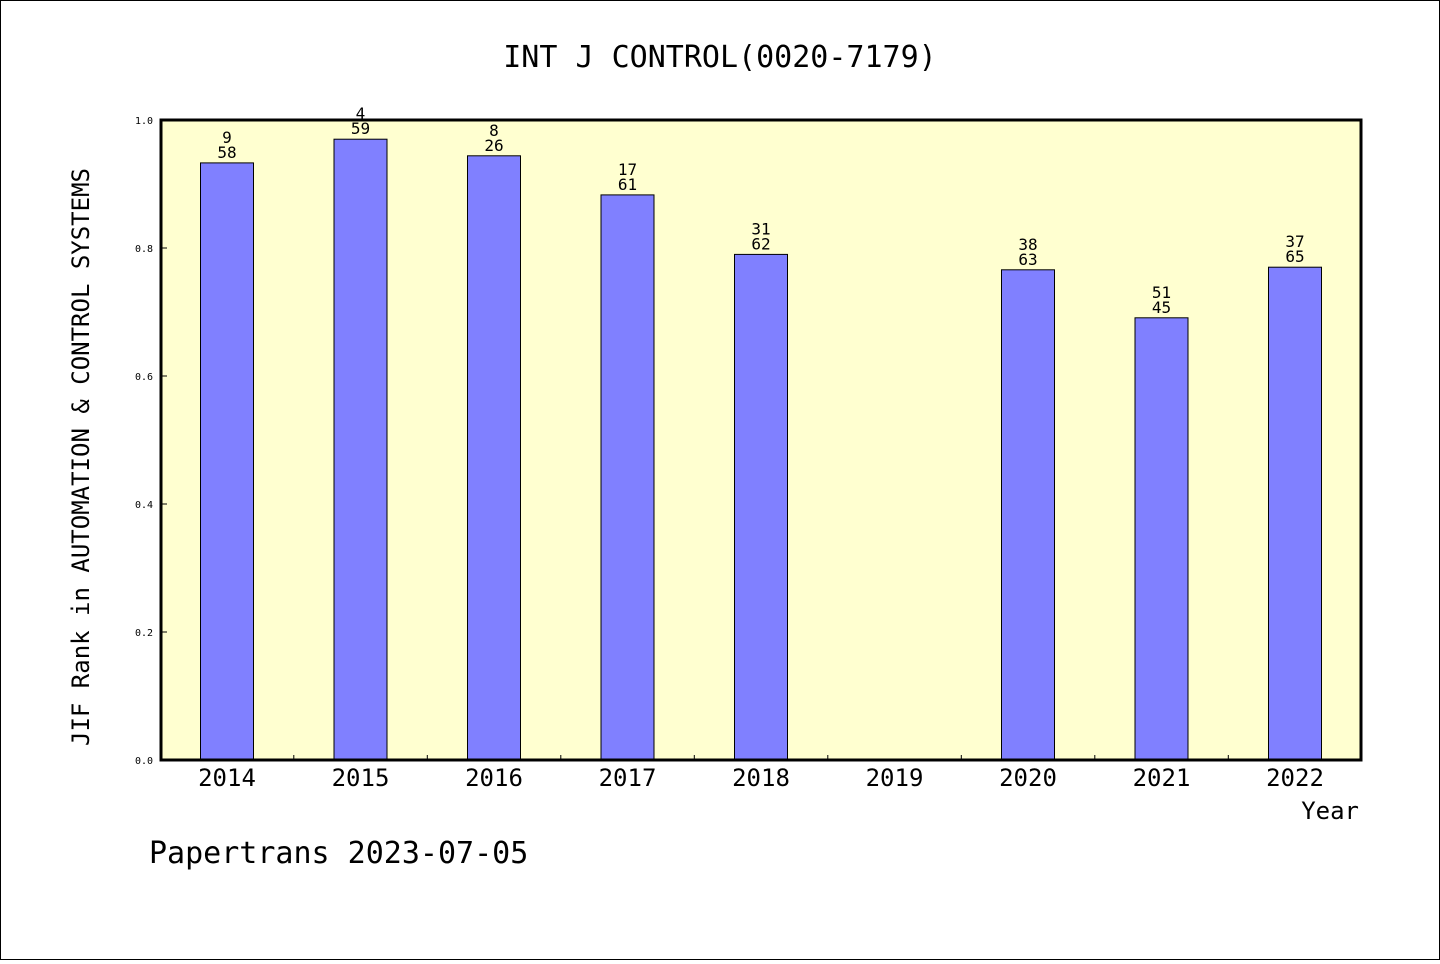 The width and height of the screenshot is (1440, 964). What do you see at coordinates (226, 152) in the screenshot?
I see `bar-total-label-2014: 58` at bounding box center [226, 152].